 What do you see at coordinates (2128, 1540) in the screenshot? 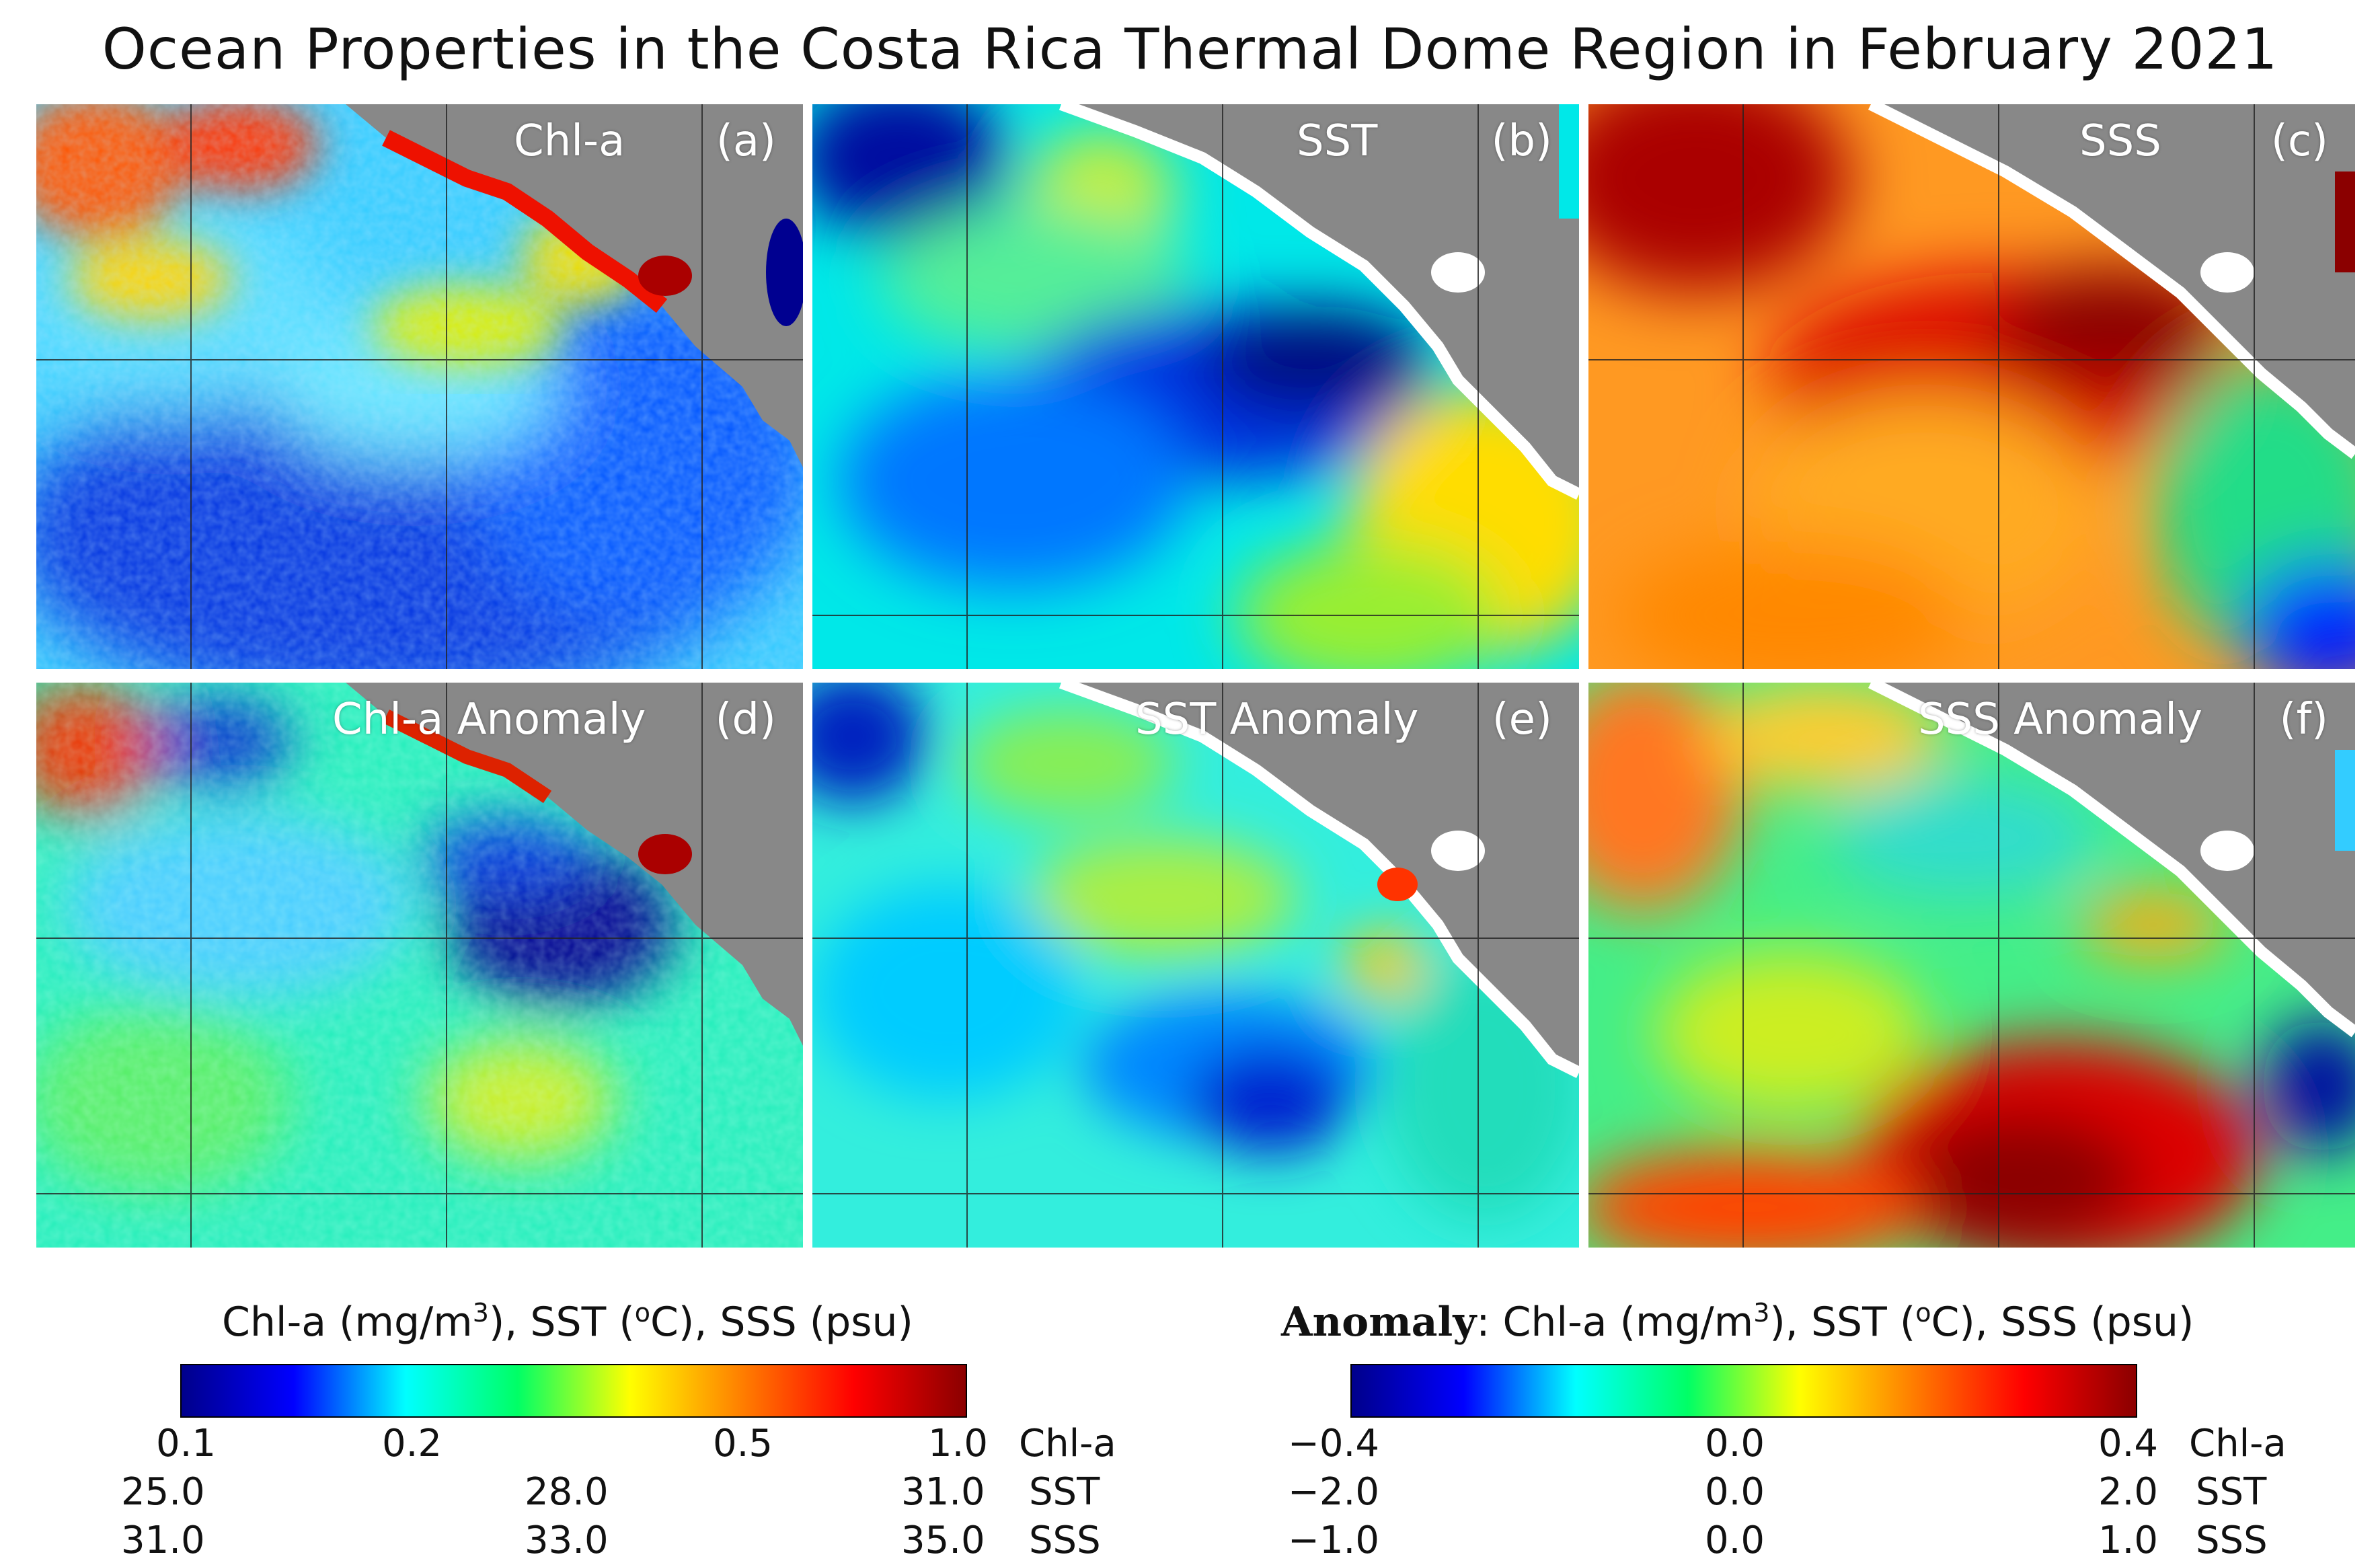
I see `anom-tick-sss-2: 1.0` at bounding box center [2128, 1540].